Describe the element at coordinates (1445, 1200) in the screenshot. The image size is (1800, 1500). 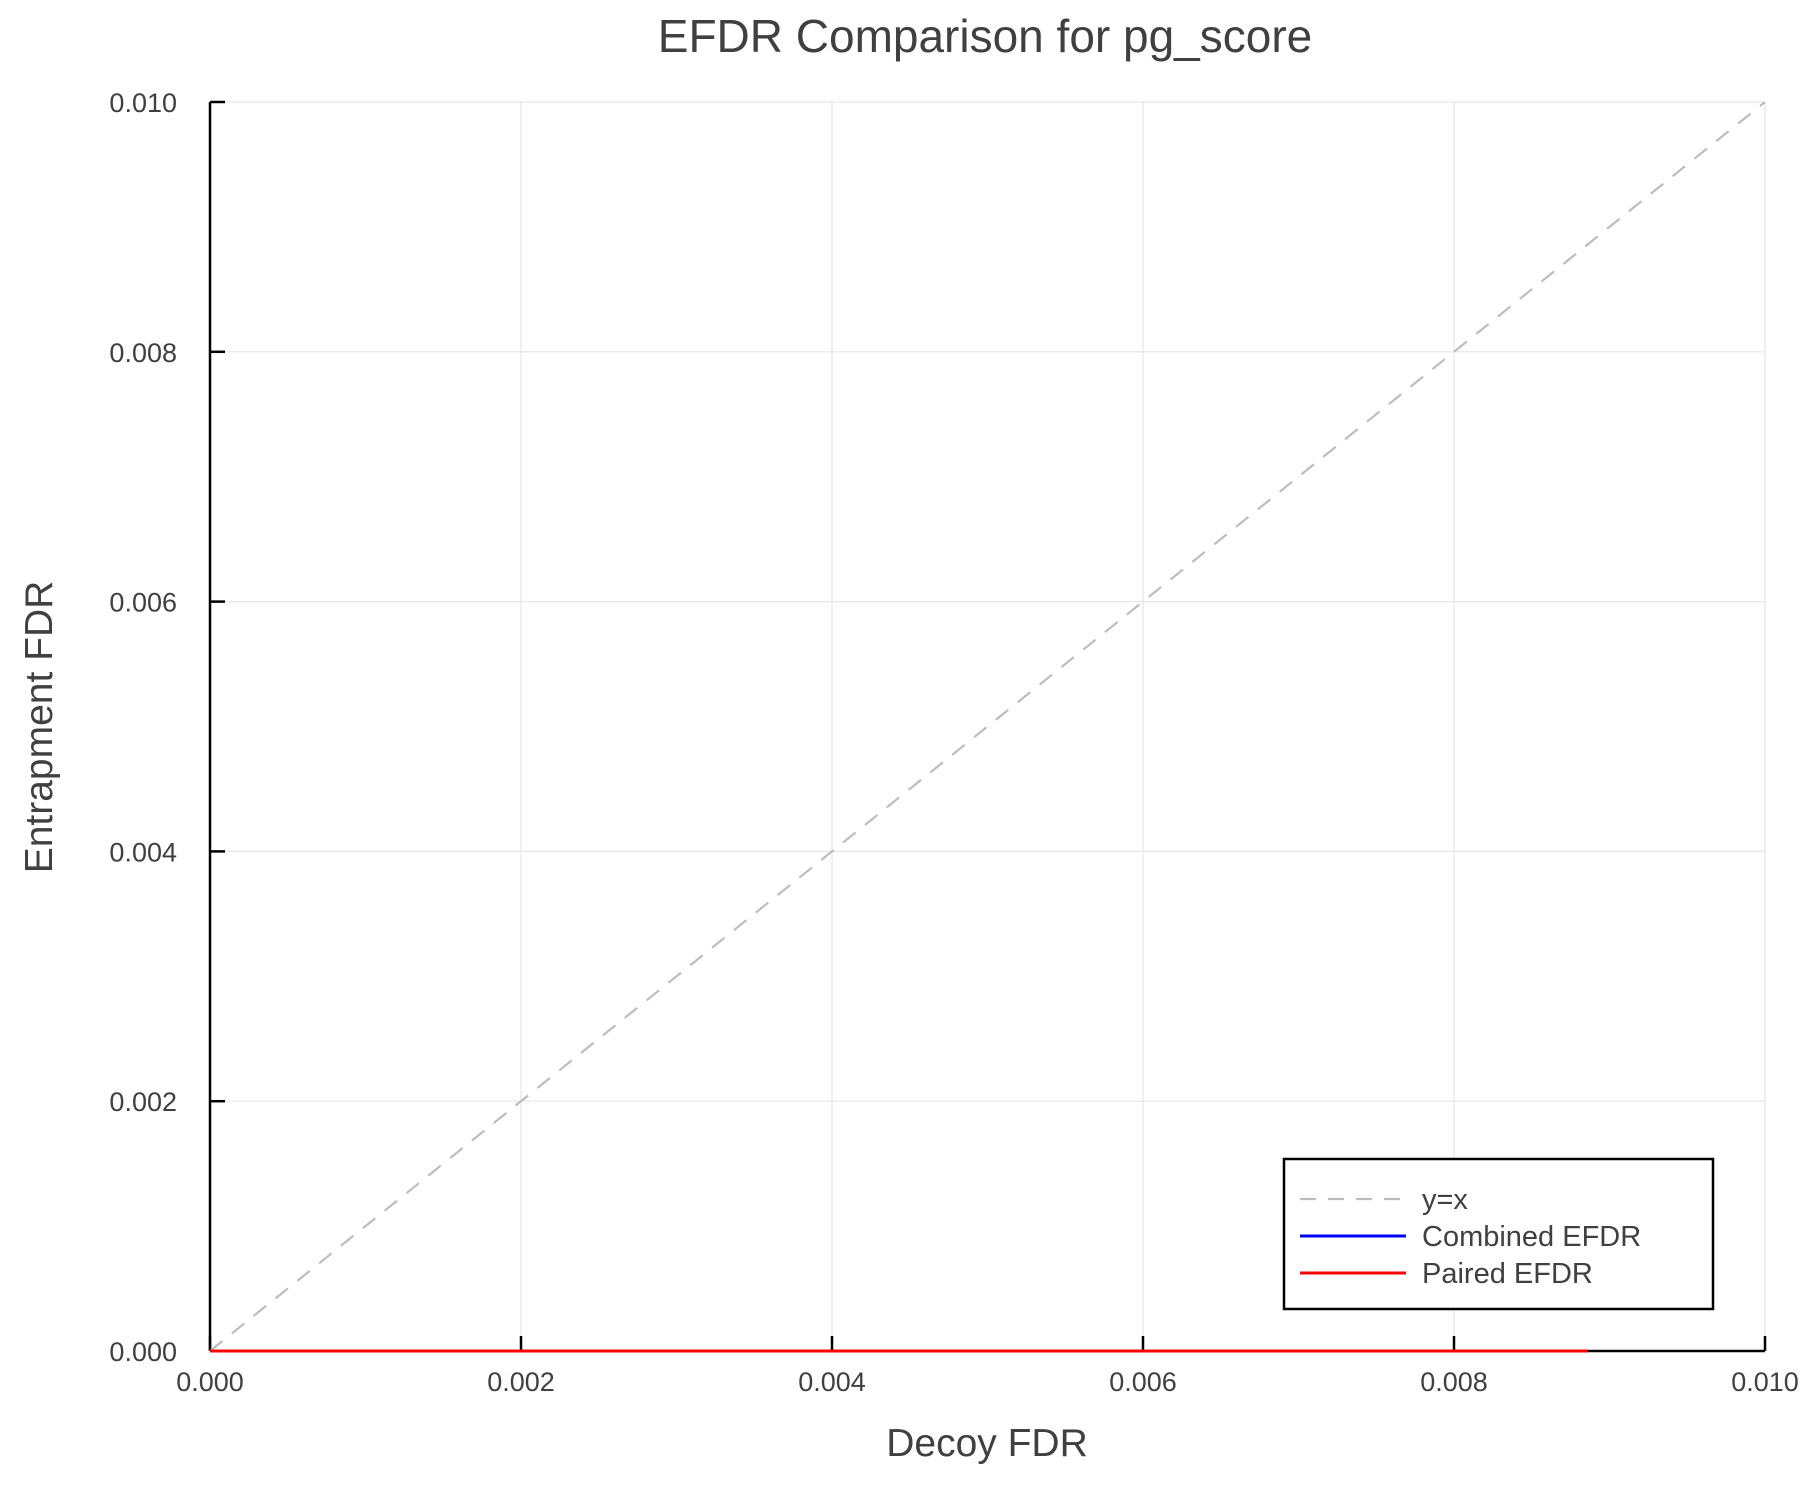
I see `legend-label: y=x` at that location.